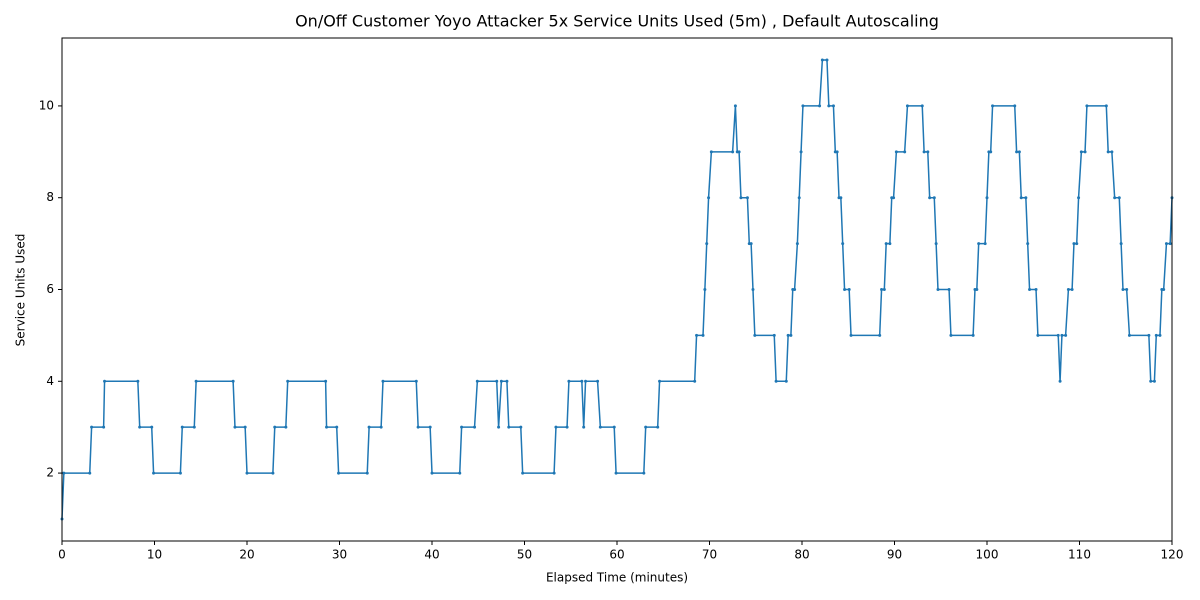  What do you see at coordinates (709, 555) in the screenshot?
I see `x-tick-label: 70` at bounding box center [709, 555].